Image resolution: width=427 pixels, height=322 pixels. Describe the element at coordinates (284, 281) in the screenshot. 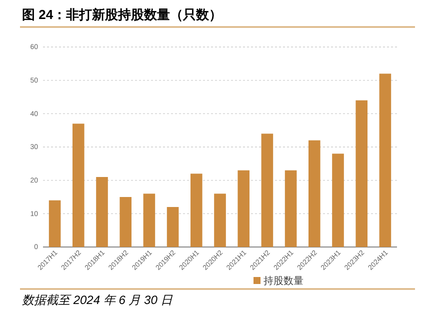

I see `legend-label: 持股数量` at that location.